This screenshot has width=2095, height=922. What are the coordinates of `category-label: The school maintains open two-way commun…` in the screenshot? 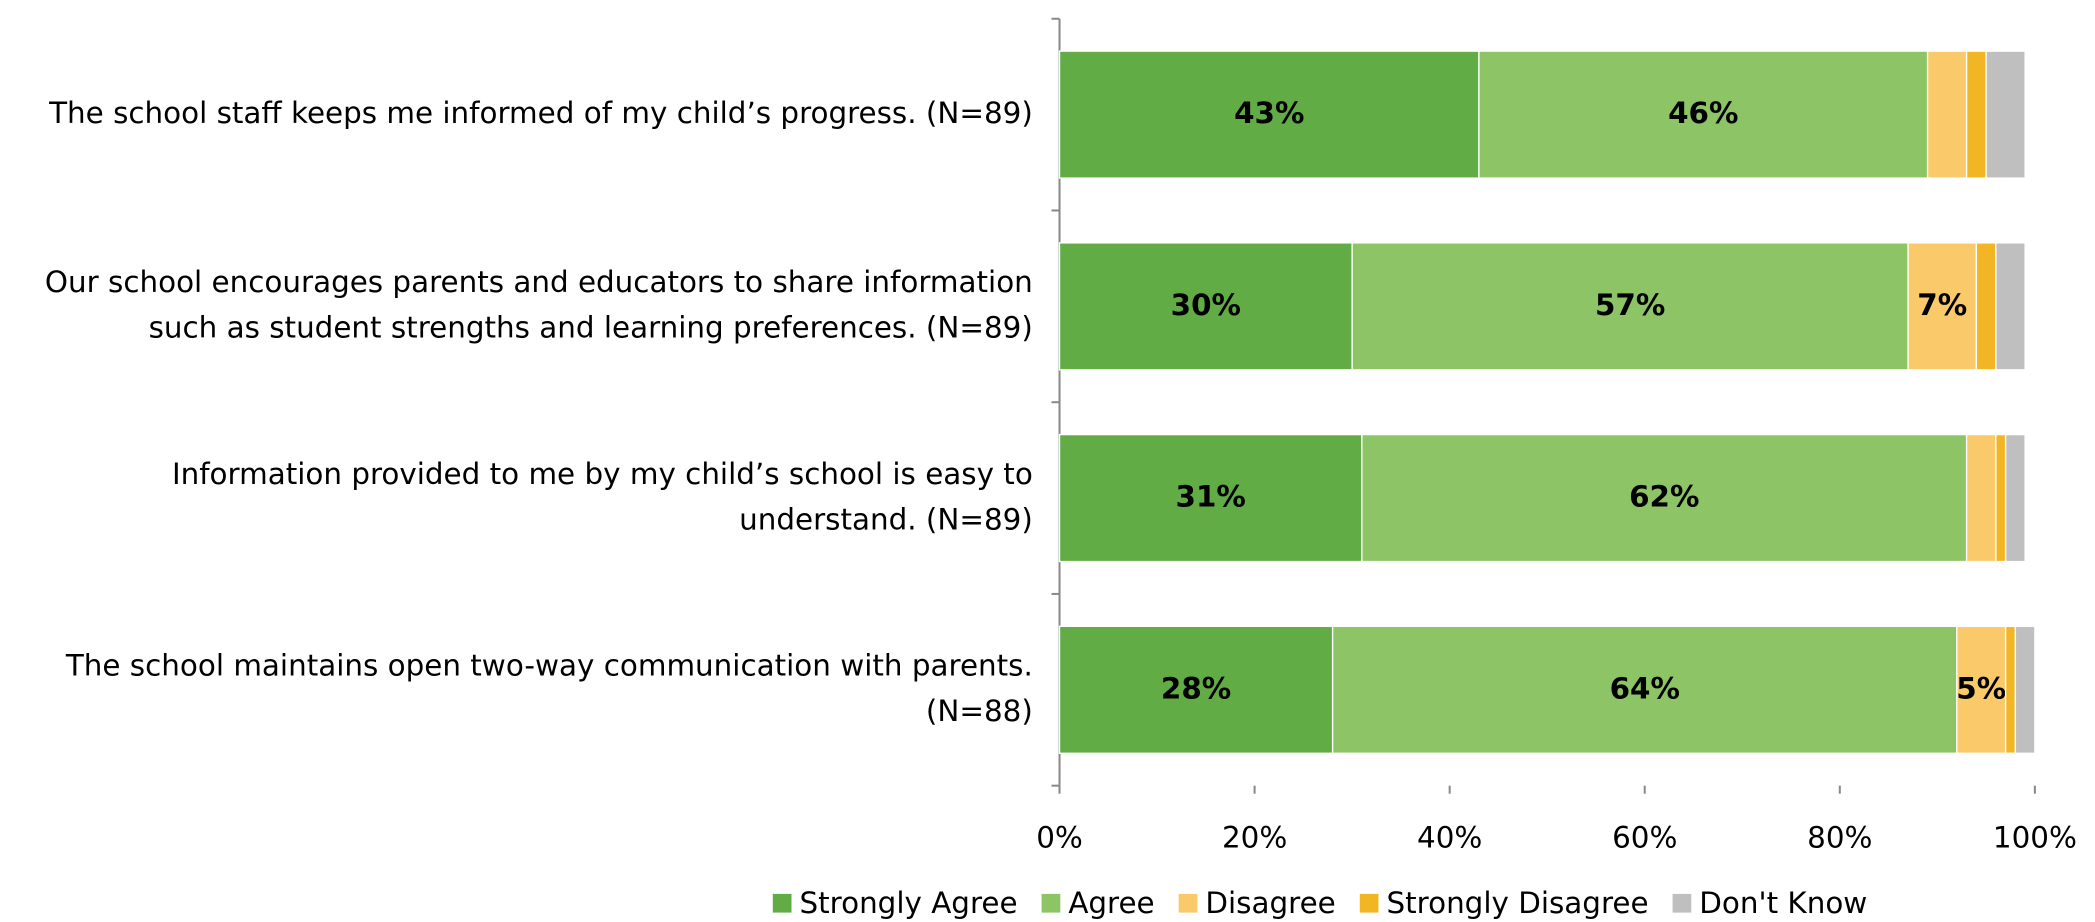 It's located at (549, 666).